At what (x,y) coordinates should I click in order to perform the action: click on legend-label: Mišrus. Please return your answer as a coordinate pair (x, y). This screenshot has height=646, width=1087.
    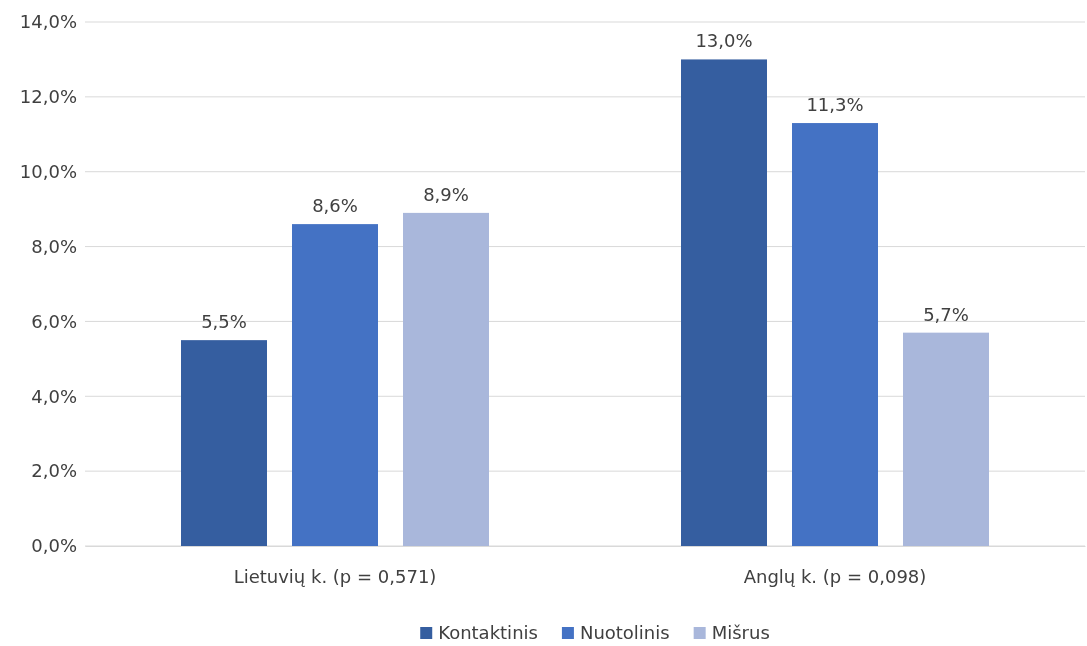
    Looking at the image, I should click on (740, 632).